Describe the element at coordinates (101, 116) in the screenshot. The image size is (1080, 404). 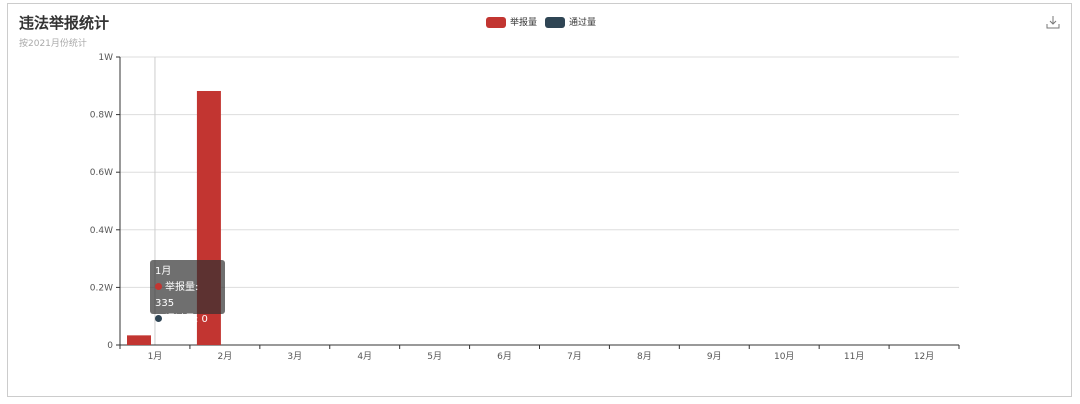
I see `y-tick-label: 0.8W` at that location.